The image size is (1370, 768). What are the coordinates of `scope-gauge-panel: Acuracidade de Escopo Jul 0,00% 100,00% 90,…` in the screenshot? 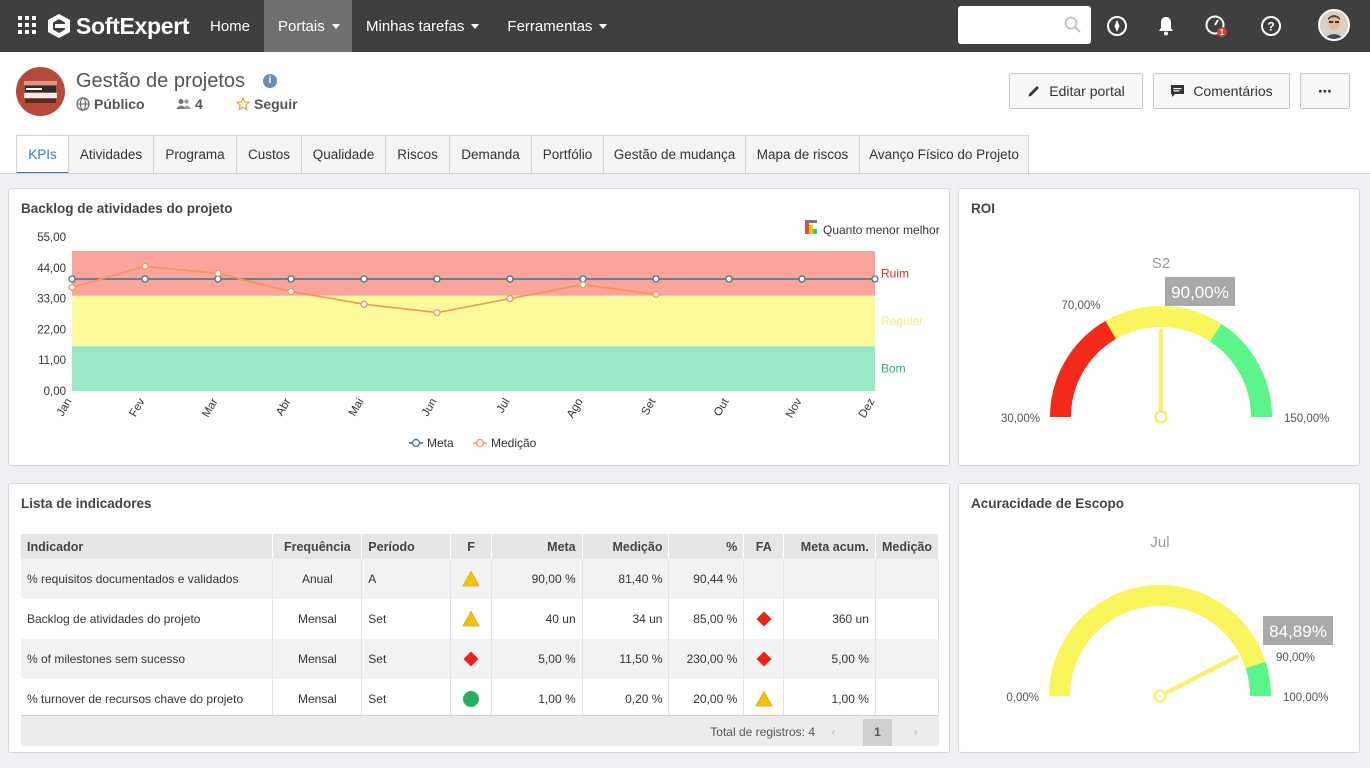 It's located at (1159, 618).